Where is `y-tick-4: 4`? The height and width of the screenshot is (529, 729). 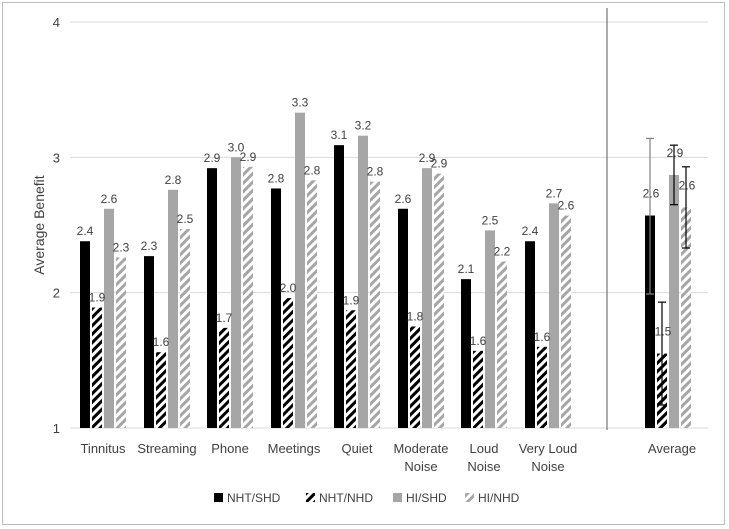
y-tick-4: 4 is located at coordinates (56, 22).